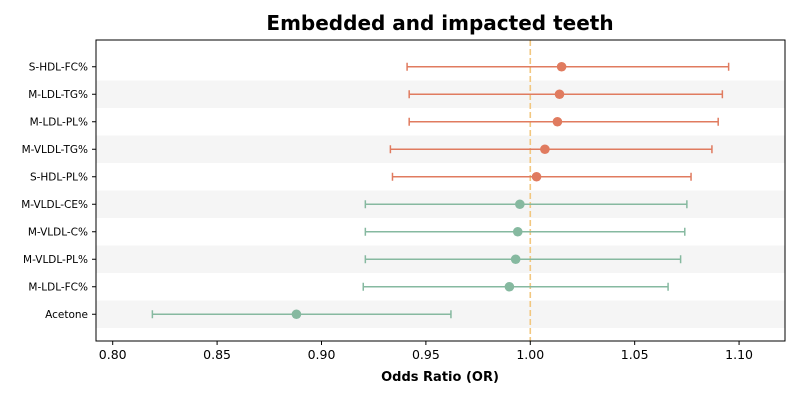 The height and width of the screenshot is (400, 800). Describe the element at coordinates (217, 354) in the screenshot. I see `x-tick-label: 0.85` at that location.